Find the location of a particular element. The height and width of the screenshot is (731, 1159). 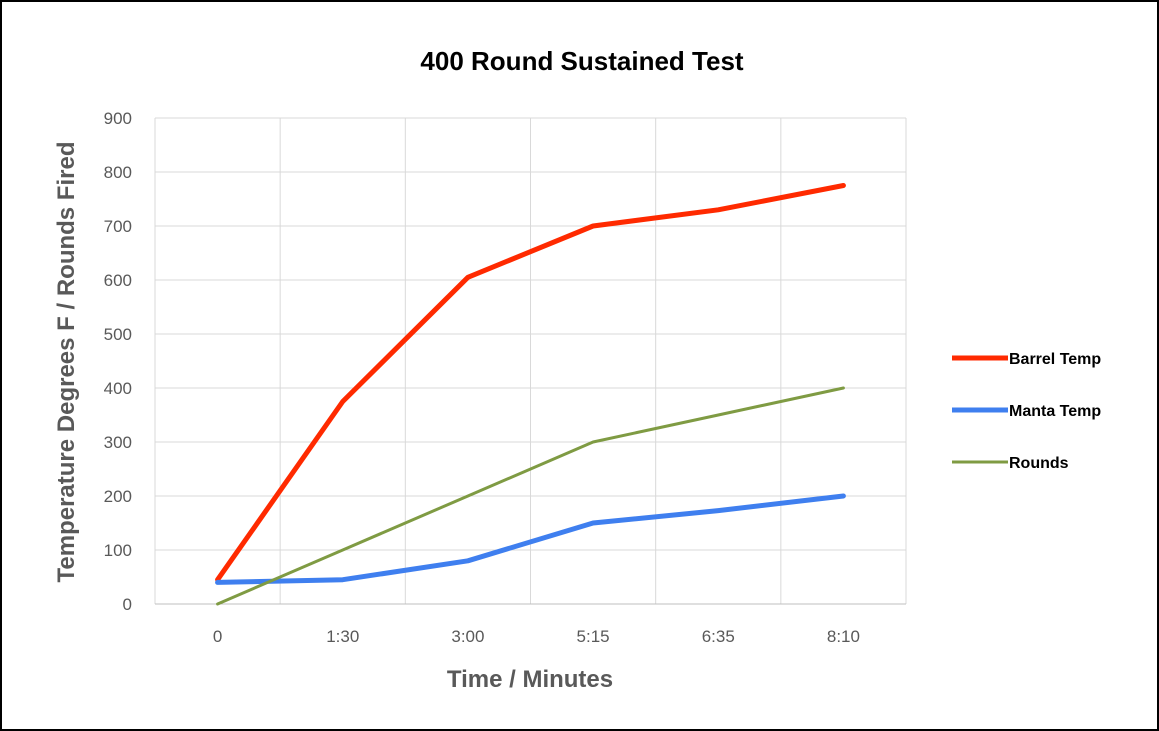

x-axis-ticks: 0 1:30 3:00 5:15 6:35 8:10 is located at coordinates (536, 636).